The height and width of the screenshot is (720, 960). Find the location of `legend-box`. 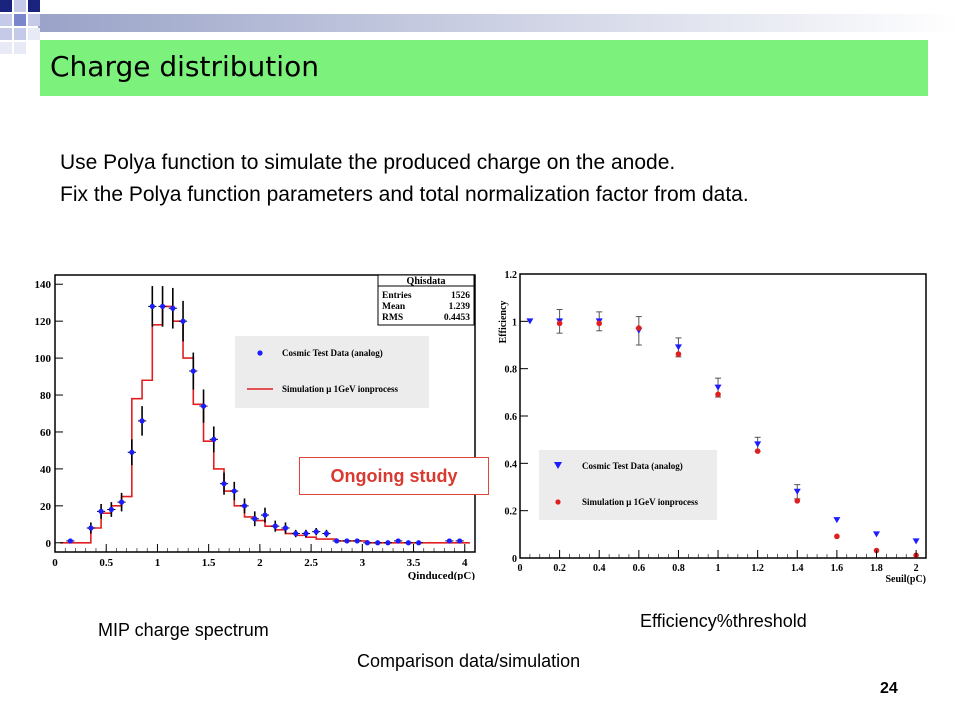

legend-box is located at coordinates (332, 372).